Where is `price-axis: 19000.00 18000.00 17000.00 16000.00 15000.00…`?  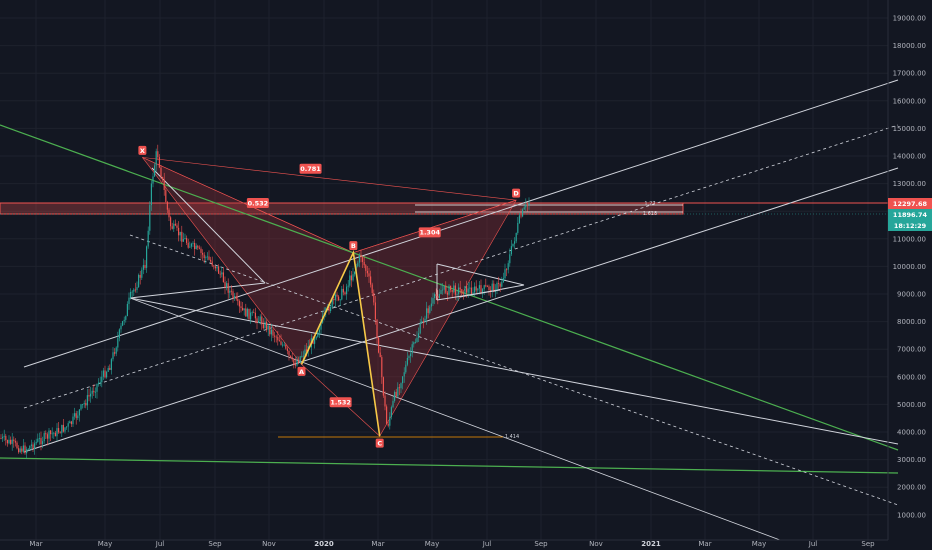 price-axis: 19000.00 18000.00 17000.00 16000.00 15000.00… is located at coordinates (906, 270).